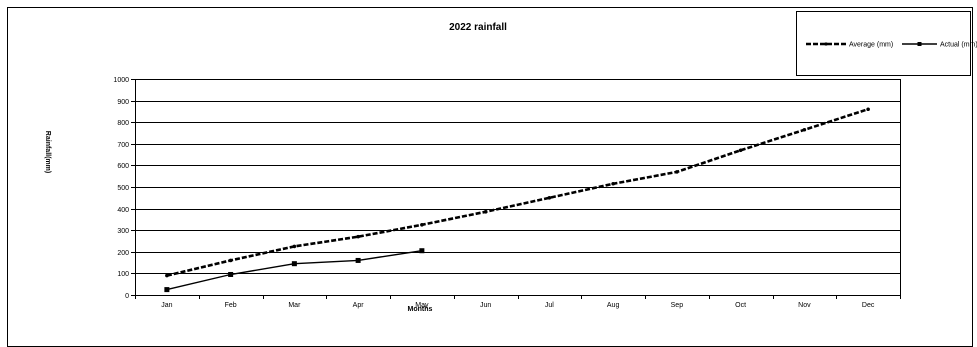 The width and height of the screenshot is (977, 347). Describe the element at coordinates (123, 102) in the screenshot. I see `y-tick-label: 900` at that location.